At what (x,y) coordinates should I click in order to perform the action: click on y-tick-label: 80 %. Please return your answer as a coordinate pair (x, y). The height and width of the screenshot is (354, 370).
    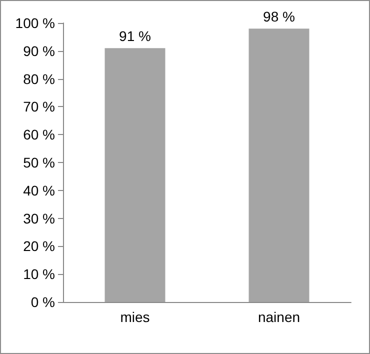
    Looking at the image, I should click on (39, 78).